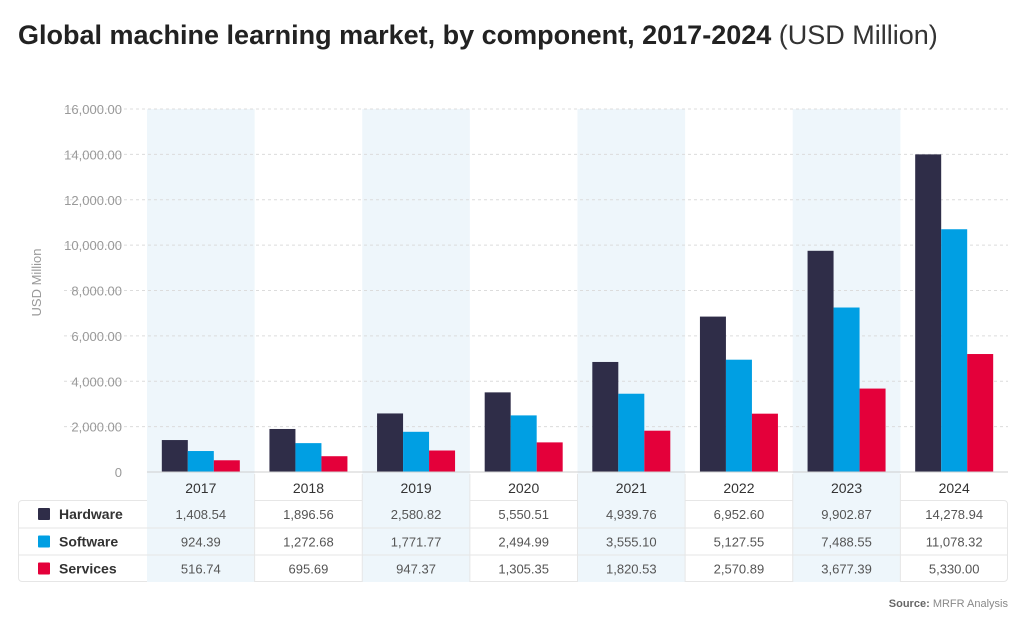 The image size is (1024, 635). Describe the element at coordinates (118, 472) in the screenshot. I see `y-tick-label: 0` at that location.